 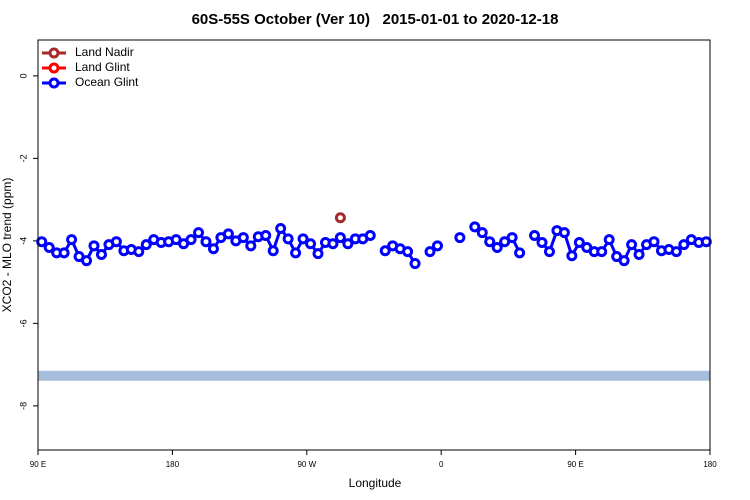 What do you see at coordinates (306, 464) in the screenshot?
I see `x-tick-label: 90 W` at bounding box center [306, 464].